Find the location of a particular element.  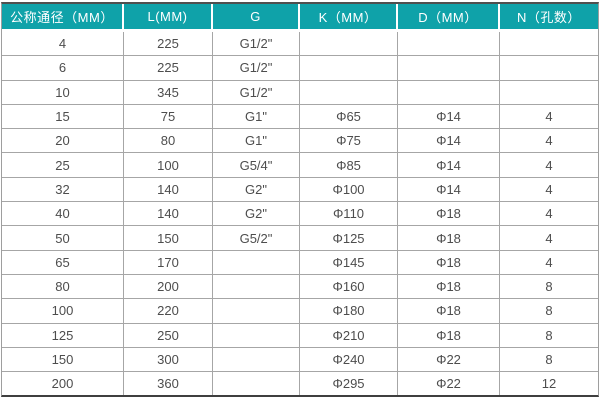

cell-k: Φ125 is located at coordinates (349, 238).